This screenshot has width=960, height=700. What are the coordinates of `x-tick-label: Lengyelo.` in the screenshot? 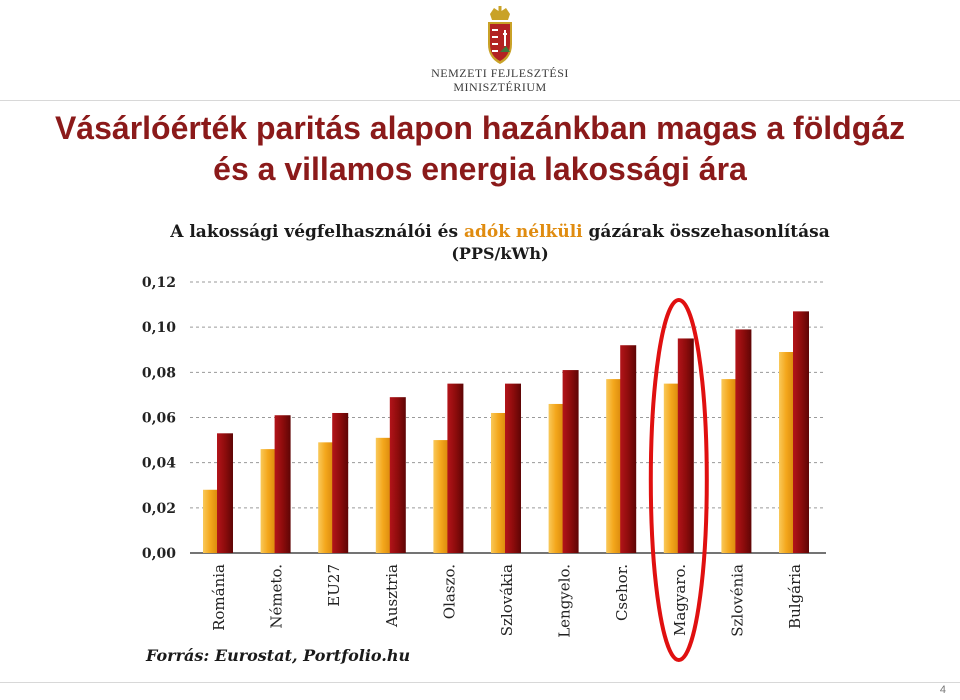 It's located at (565, 601).